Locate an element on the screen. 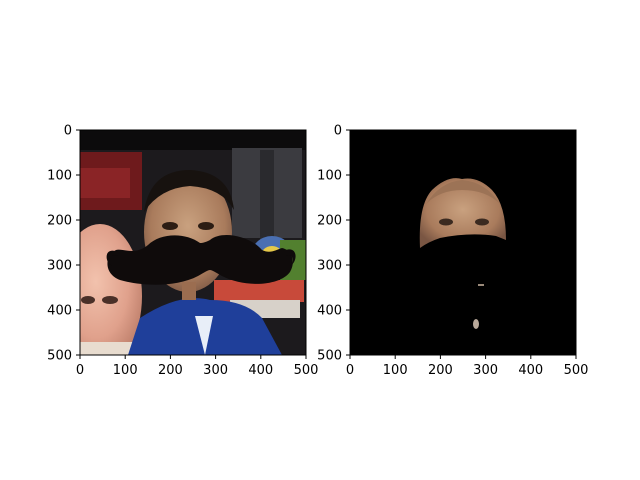 This screenshot has height=480, width=640. left-x-tick-label: 0 is located at coordinates (80, 370).